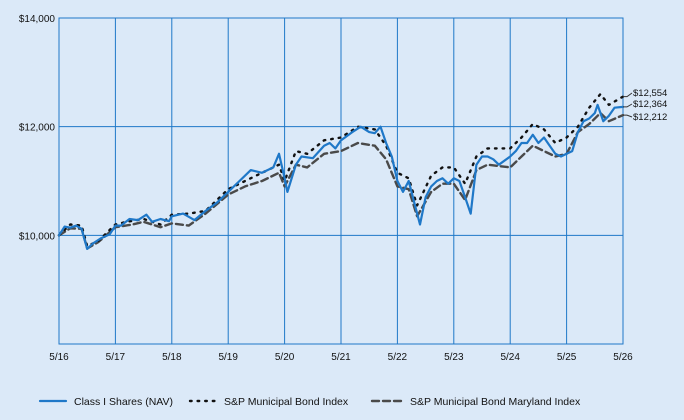  I want to click on x-tick-label: 5/20, so click(285, 357).